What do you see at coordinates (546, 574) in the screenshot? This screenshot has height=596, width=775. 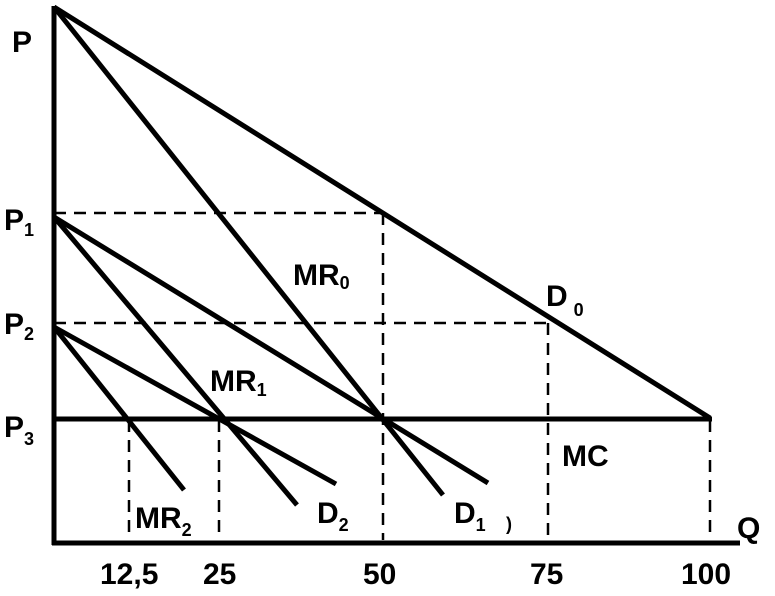 I see `tick-label-75: 75` at bounding box center [546, 574].